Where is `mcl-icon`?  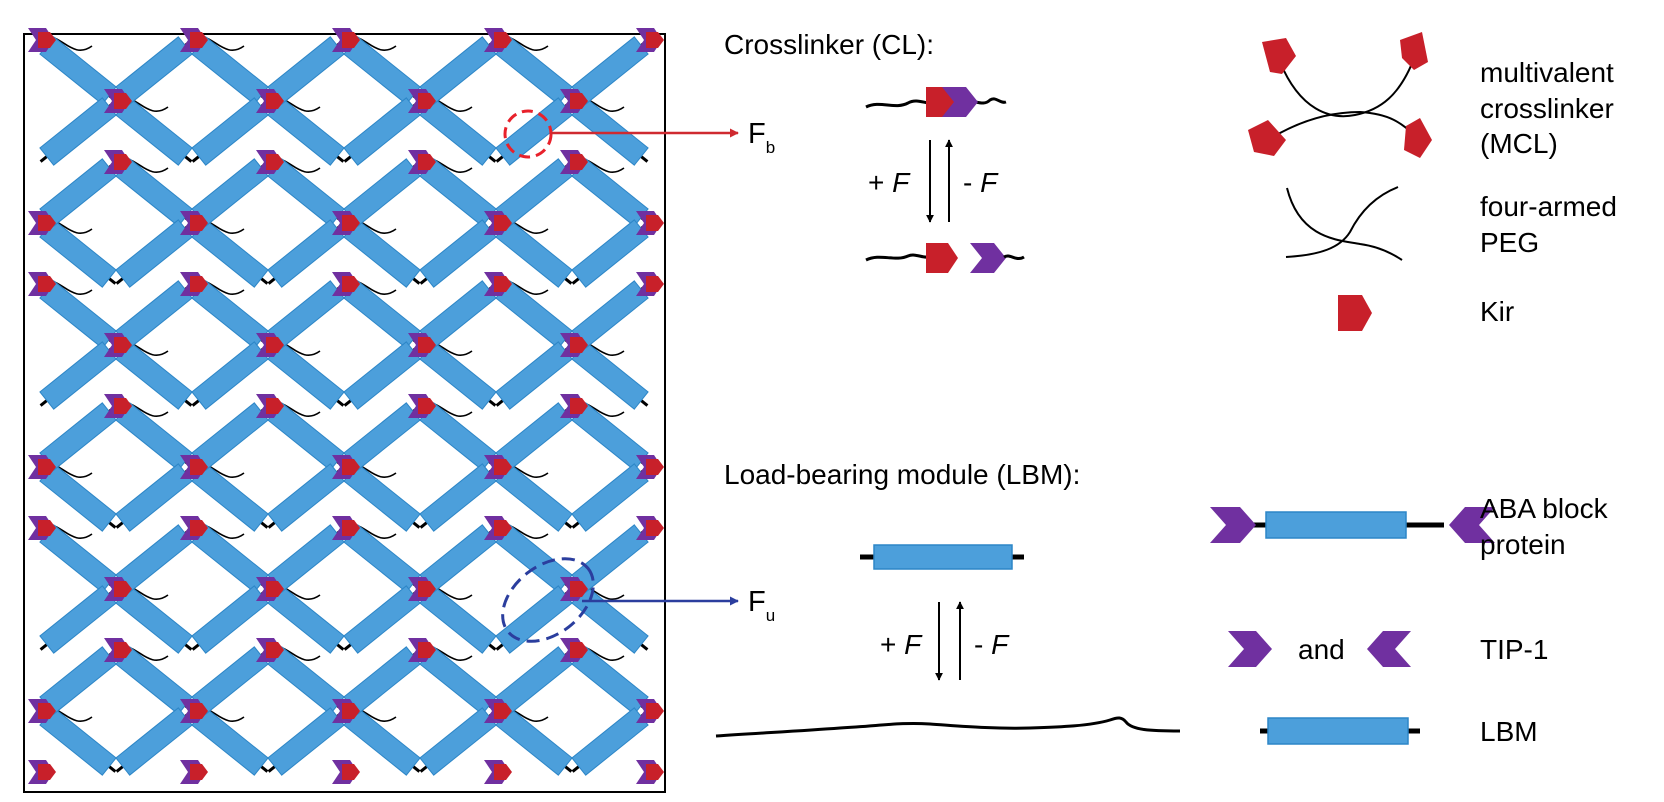
mcl-icon is located at coordinates (1340, 95).